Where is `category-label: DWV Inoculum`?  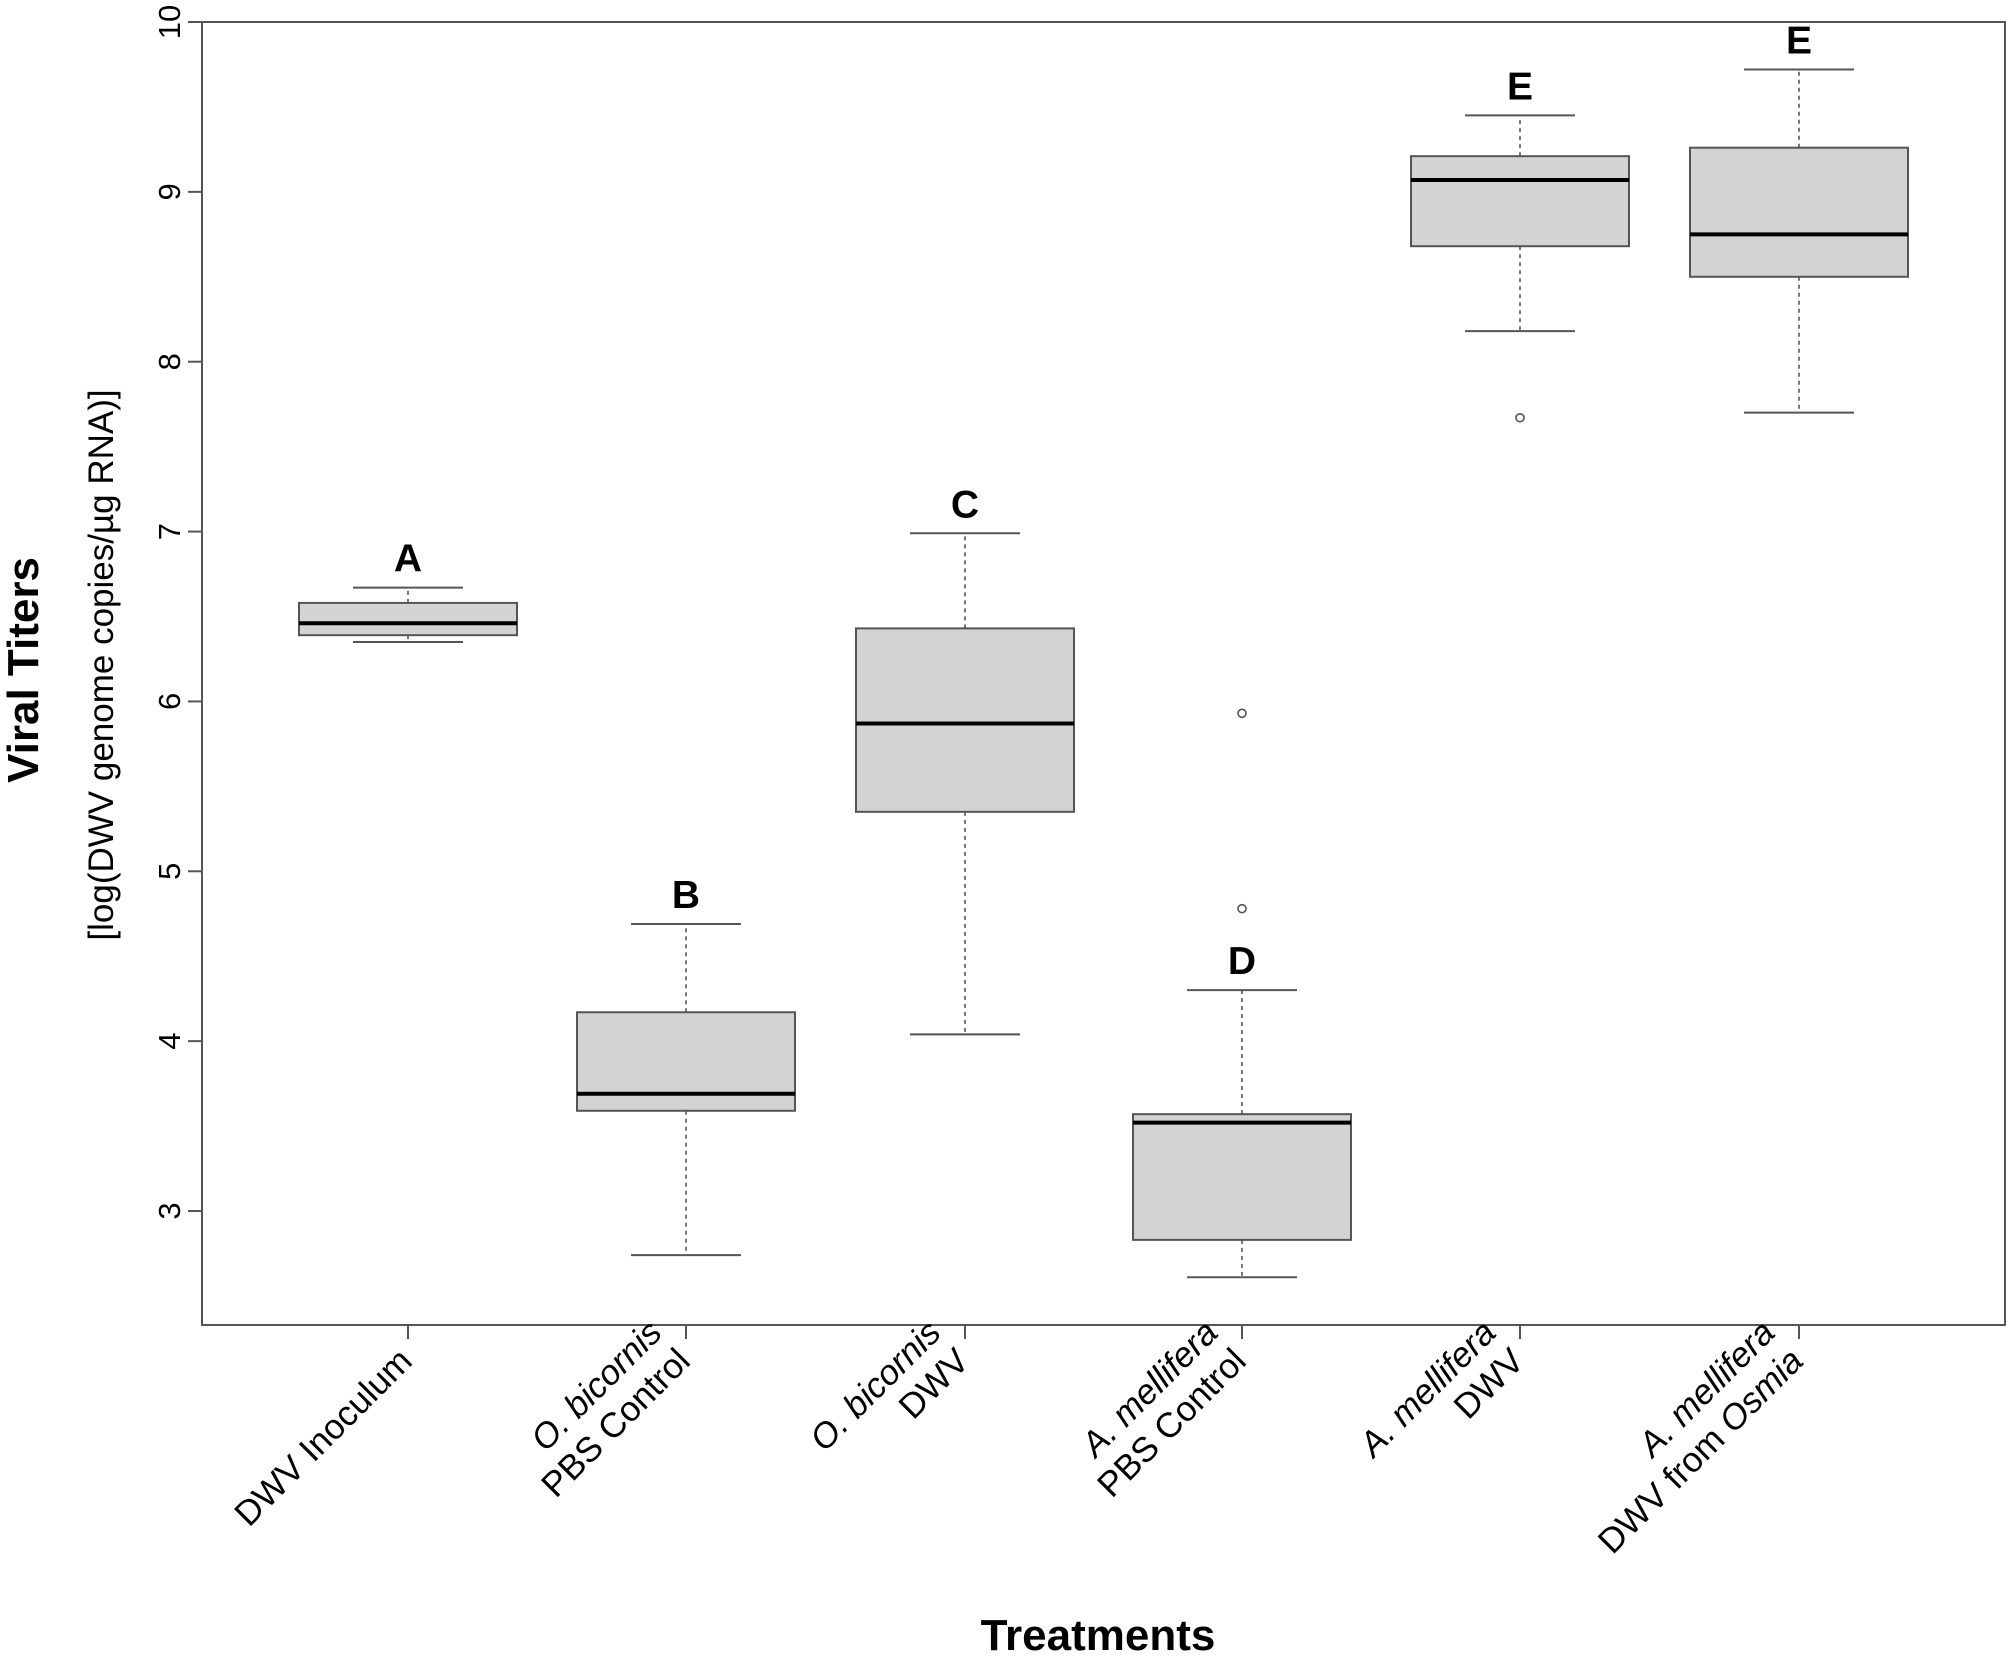 category-label: DWV Inoculum is located at coordinates (323, 1437).